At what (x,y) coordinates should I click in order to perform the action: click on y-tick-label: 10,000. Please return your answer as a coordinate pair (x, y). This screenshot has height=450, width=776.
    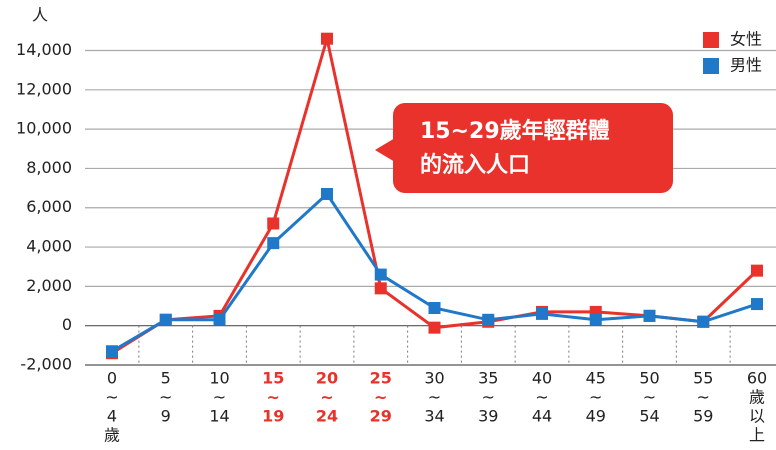
    Looking at the image, I should click on (44, 128).